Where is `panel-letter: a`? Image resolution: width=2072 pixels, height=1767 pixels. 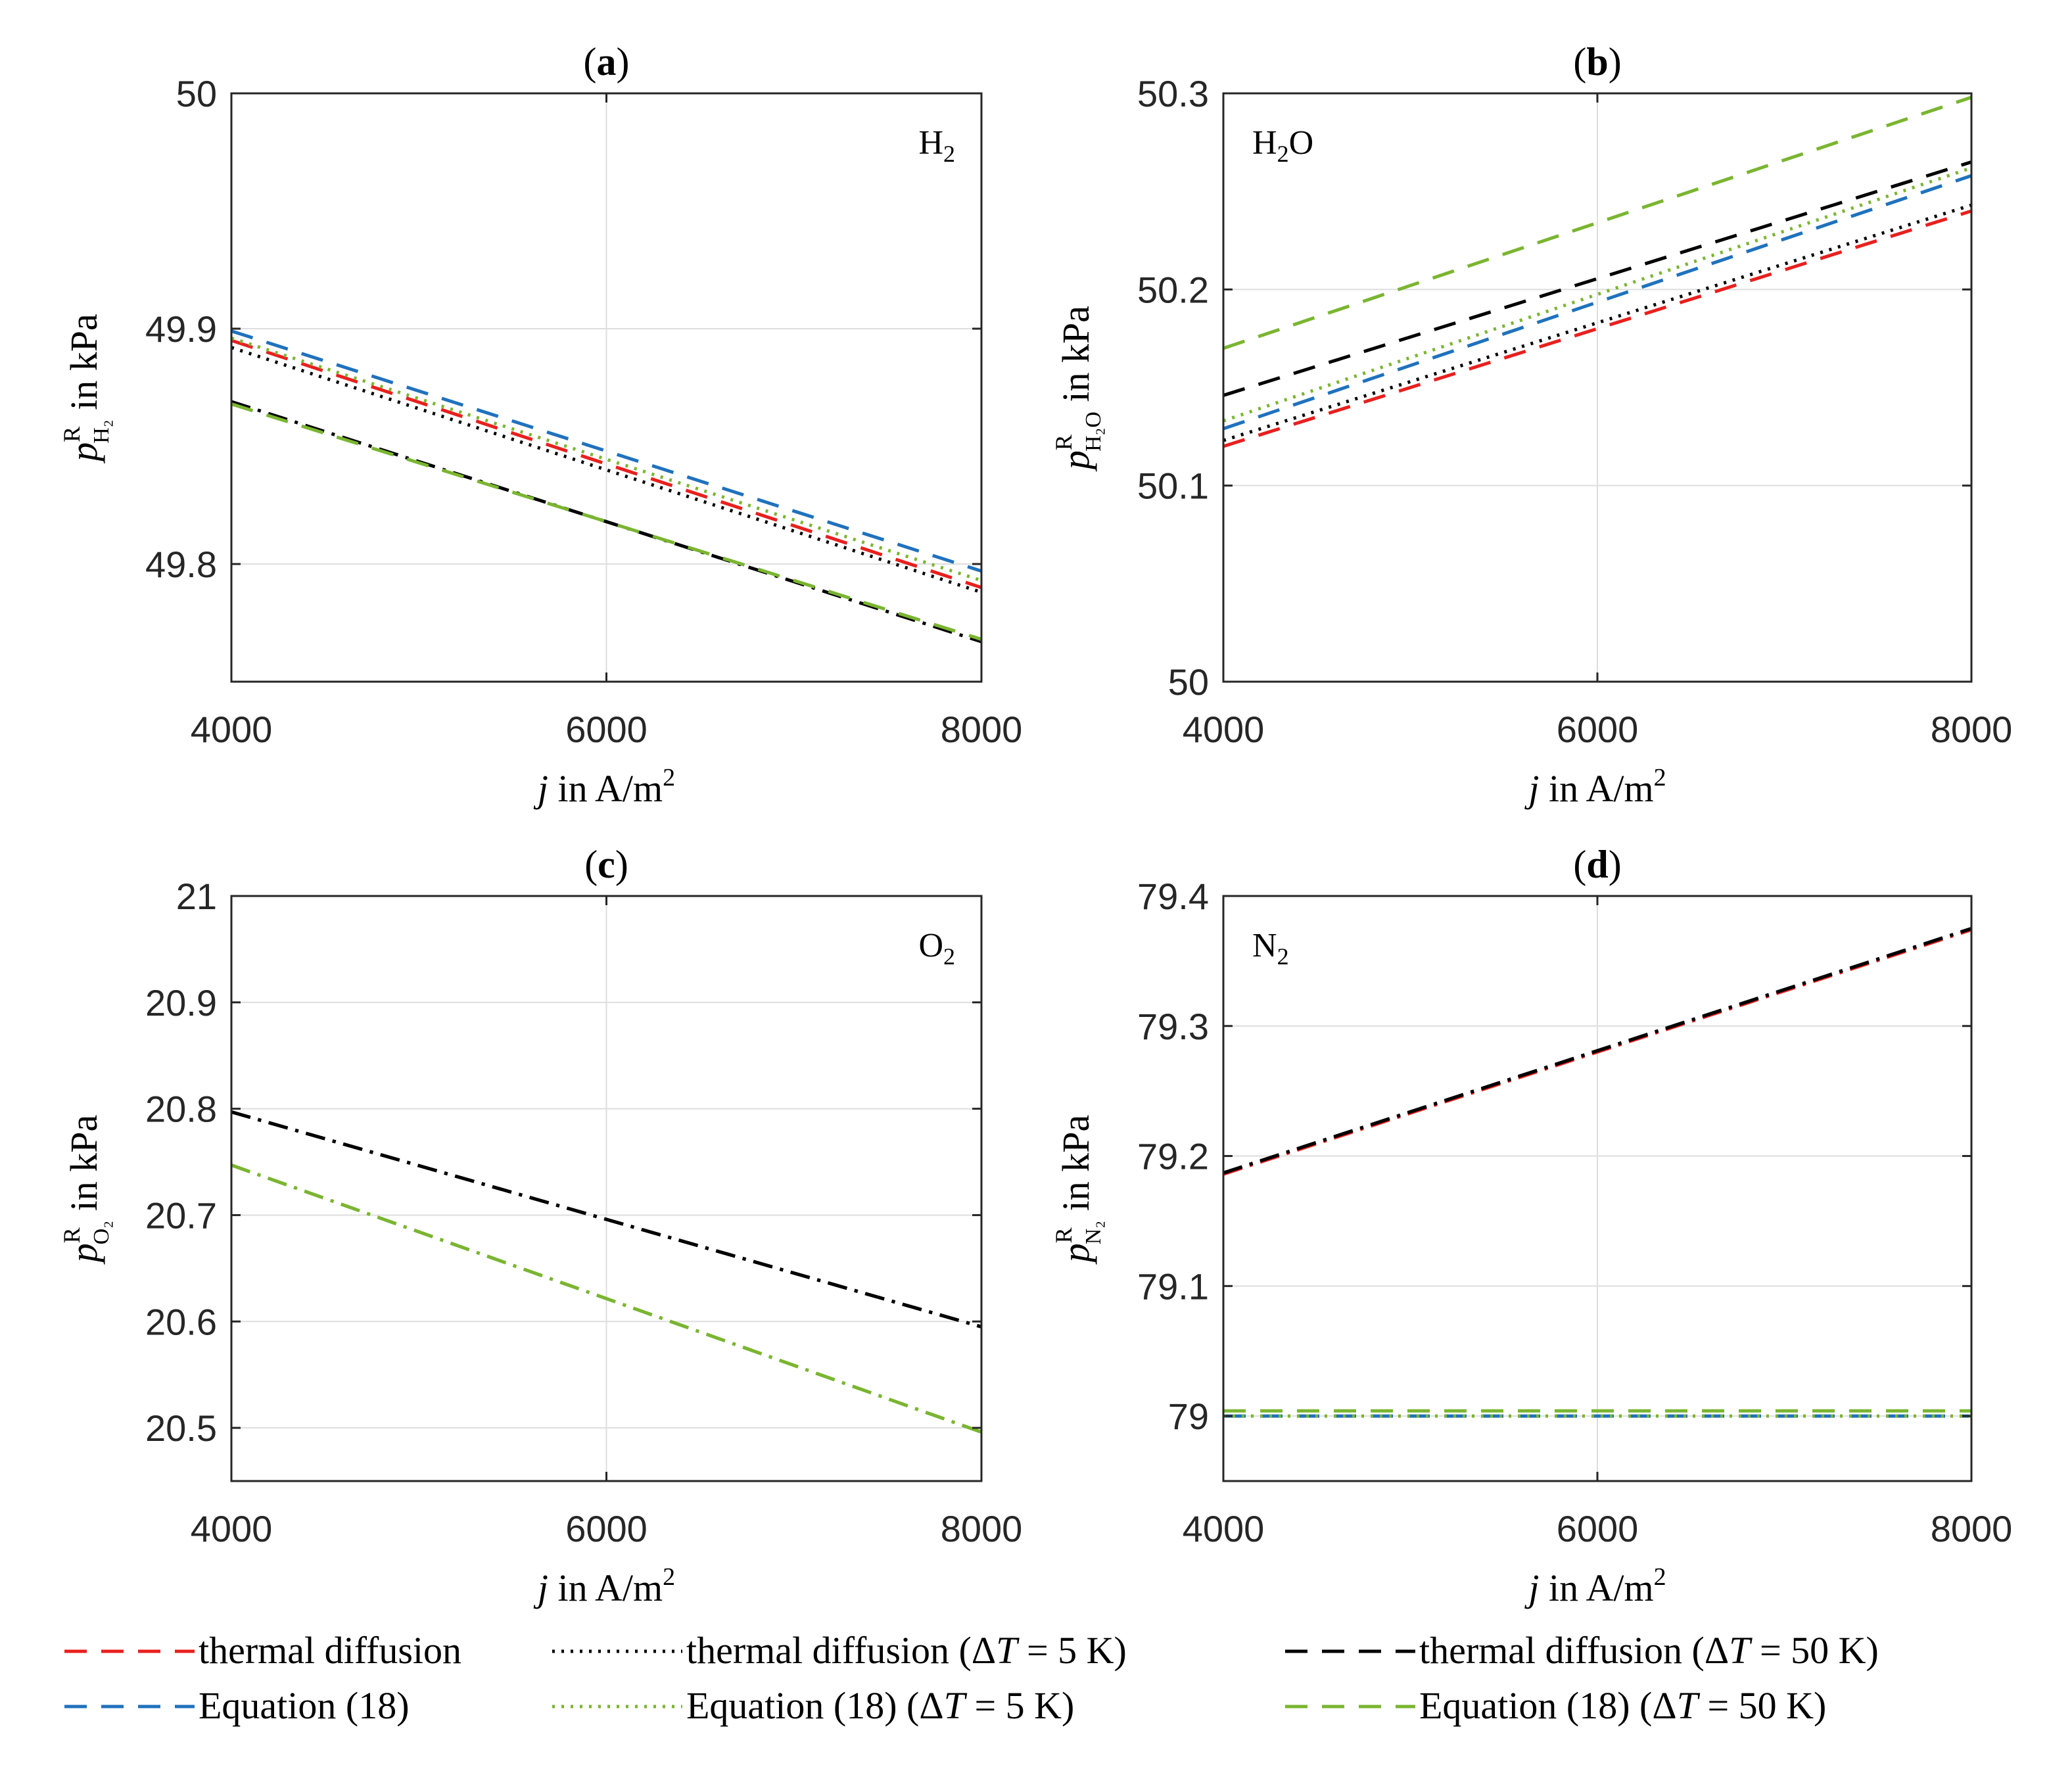
panel-letter: a is located at coordinates (607, 61).